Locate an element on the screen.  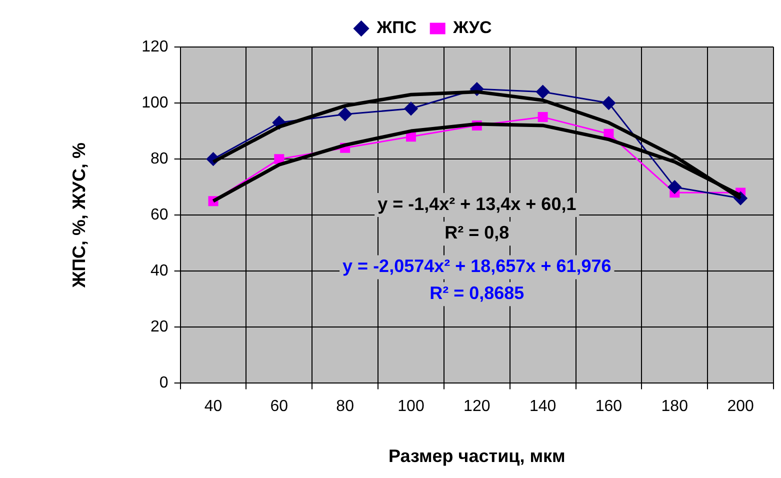
y-axis-title: ЖПС, %, ЖУС, % is located at coordinates (78, 215).